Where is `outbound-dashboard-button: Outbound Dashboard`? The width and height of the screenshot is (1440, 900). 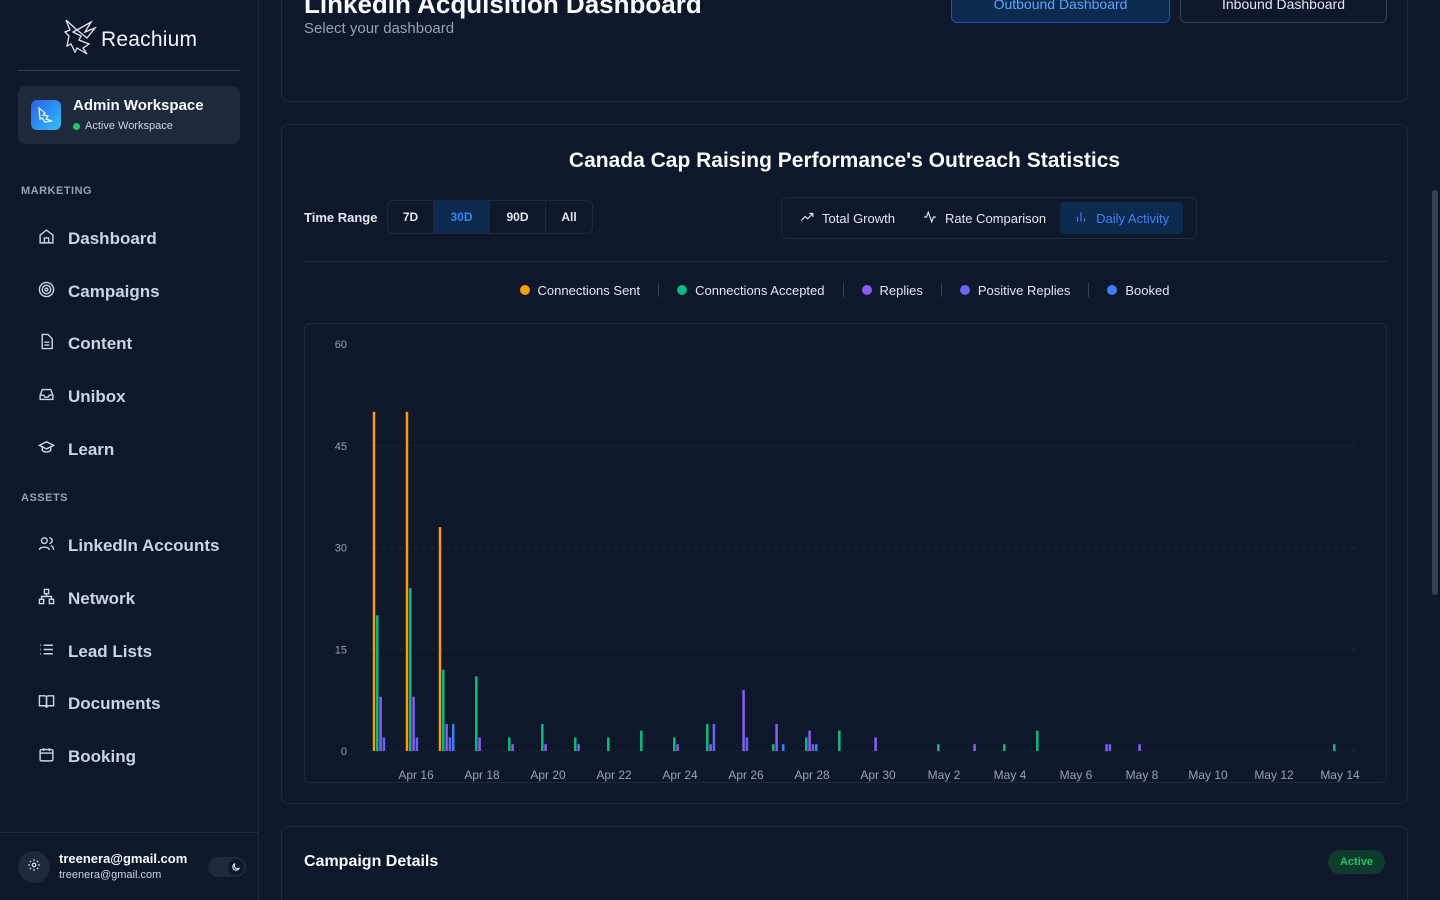
outbound-dashboard-button: Outbound Dashboard is located at coordinates (1060, 11).